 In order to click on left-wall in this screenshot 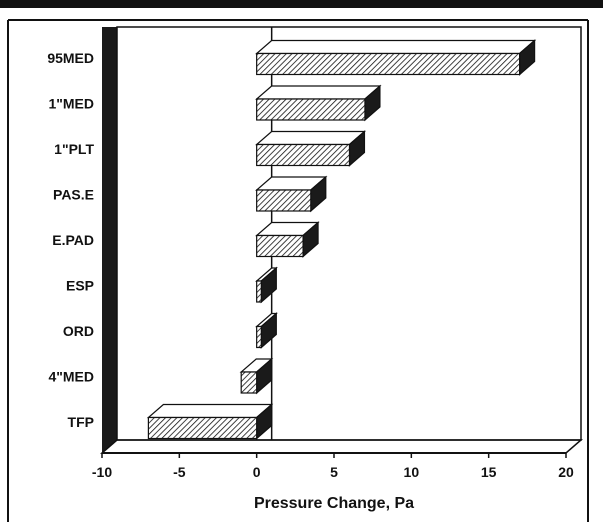, I will do `click(109, 240)`.